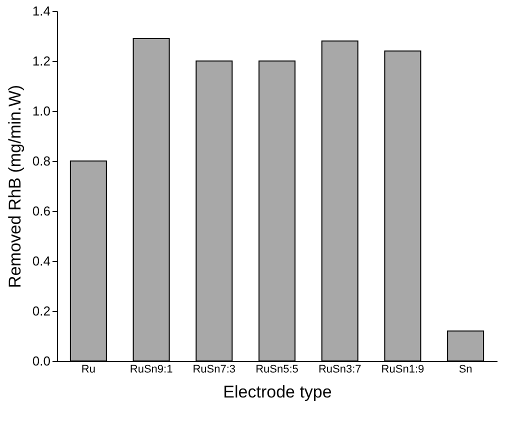 The image size is (522, 424). Describe the element at coordinates (402, 370) in the screenshot. I see `x-tick-label: RuSn1:9` at that location.